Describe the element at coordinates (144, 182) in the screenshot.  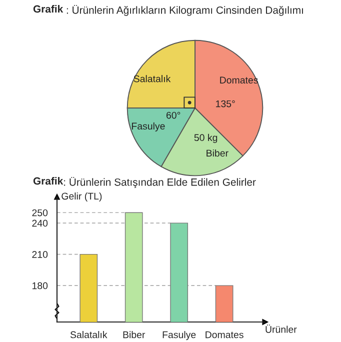
I see `chart-title: Grafik: Ürünlerin Satışından Elde Edilen Gelirler` at that location.